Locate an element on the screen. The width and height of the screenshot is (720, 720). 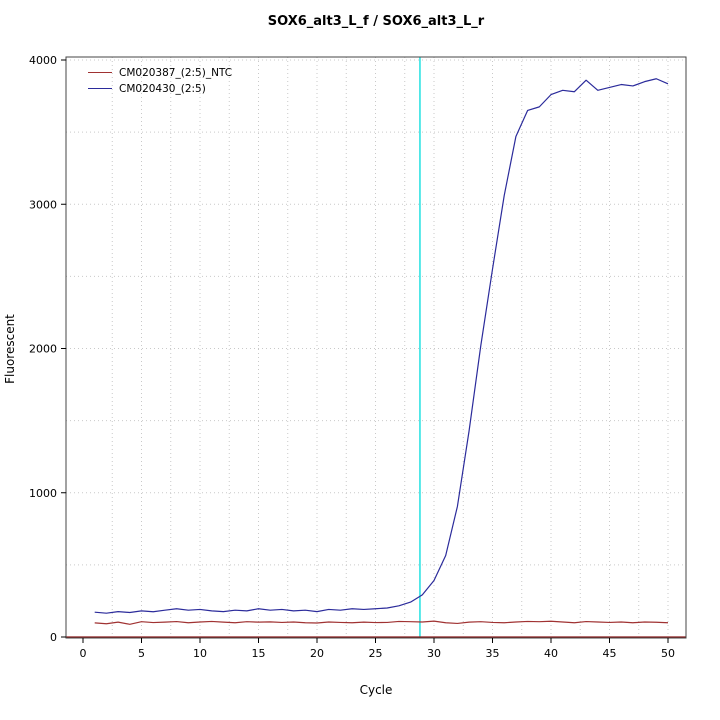
x-tick-label: 40 is located at coordinates (551, 653).